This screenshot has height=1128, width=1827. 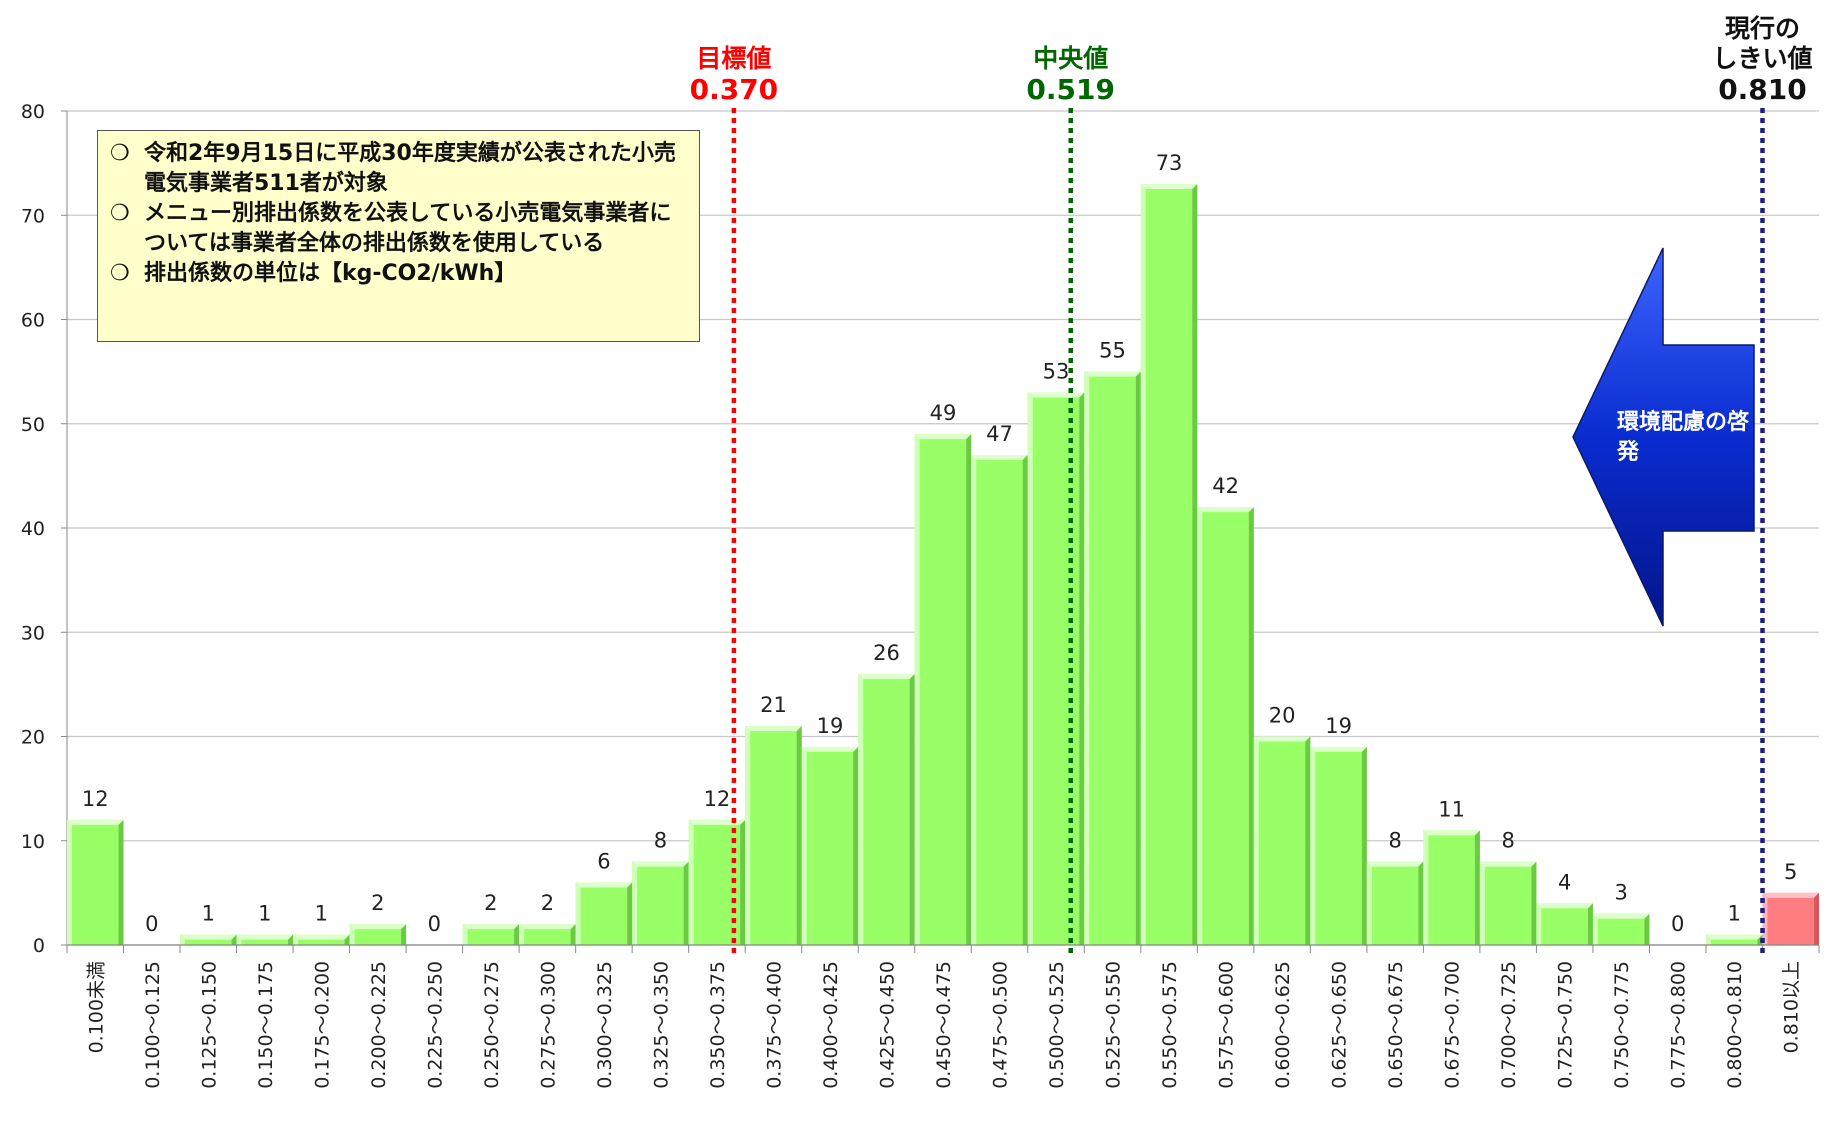 What do you see at coordinates (1621, 893) in the screenshot?
I see `data-label: 3` at bounding box center [1621, 893].